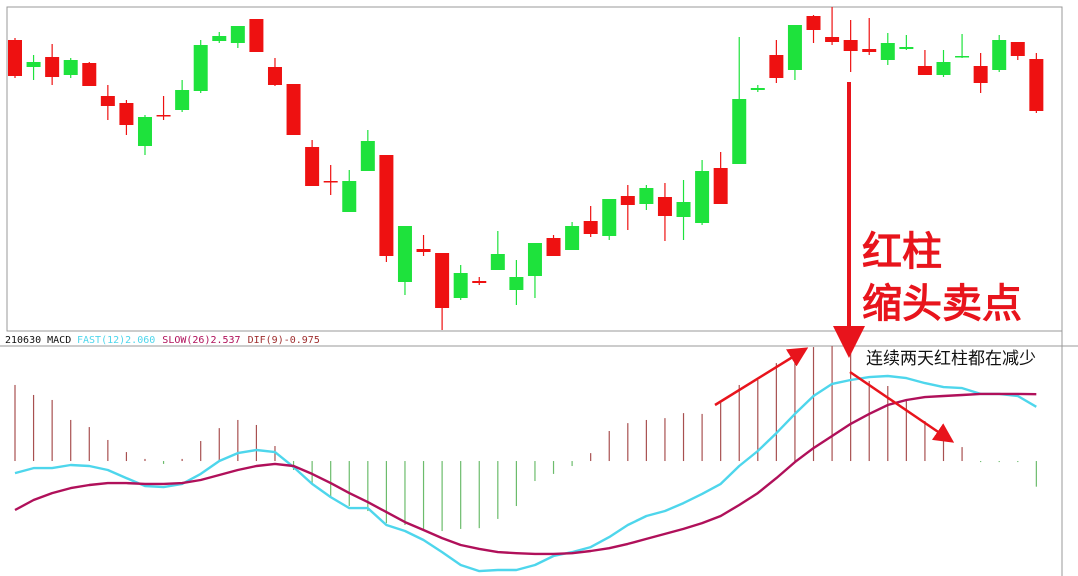 This screenshot has height=576, width=1078. Describe the element at coordinates (116, 340) in the screenshot. I see `legend-entry: FAST(12)2.060` at that location.